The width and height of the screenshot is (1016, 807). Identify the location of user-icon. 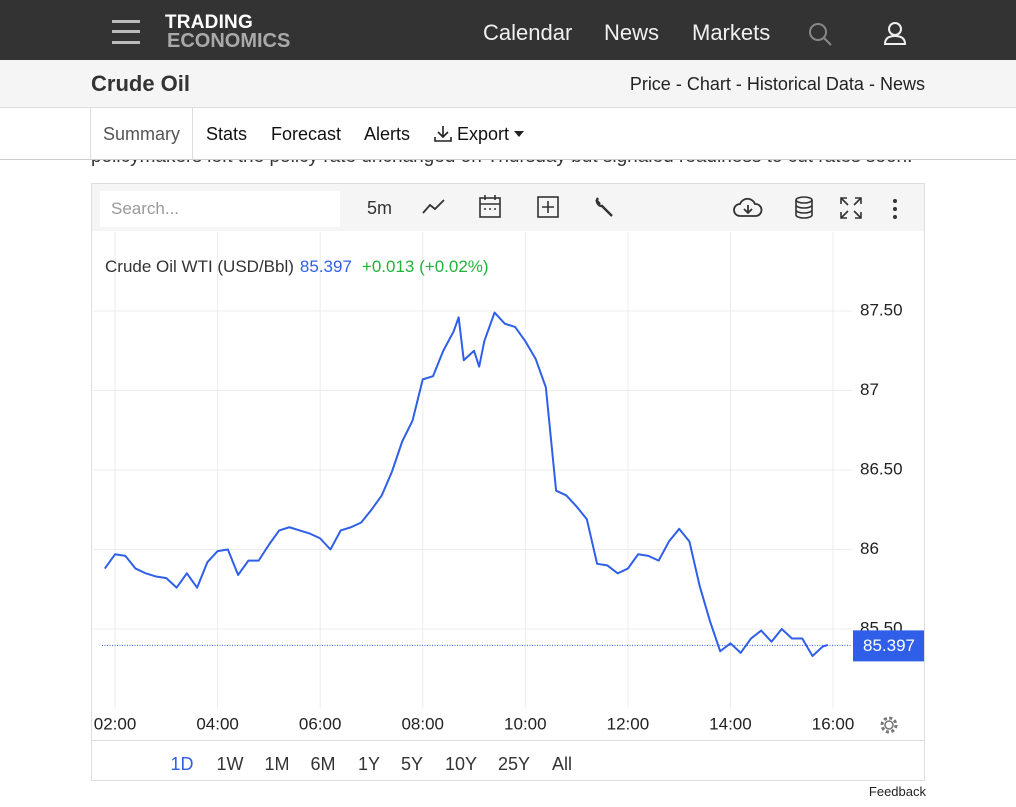
(896, 34).